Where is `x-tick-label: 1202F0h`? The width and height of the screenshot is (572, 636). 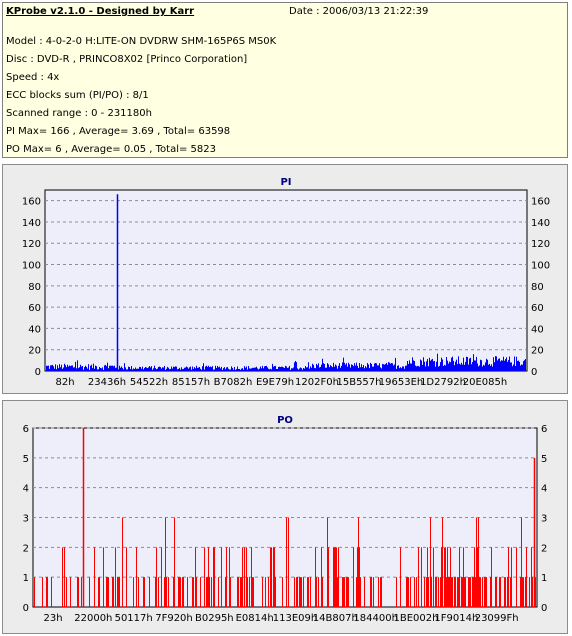
x-tick-label: 1202F0h is located at coordinates (317, 382).